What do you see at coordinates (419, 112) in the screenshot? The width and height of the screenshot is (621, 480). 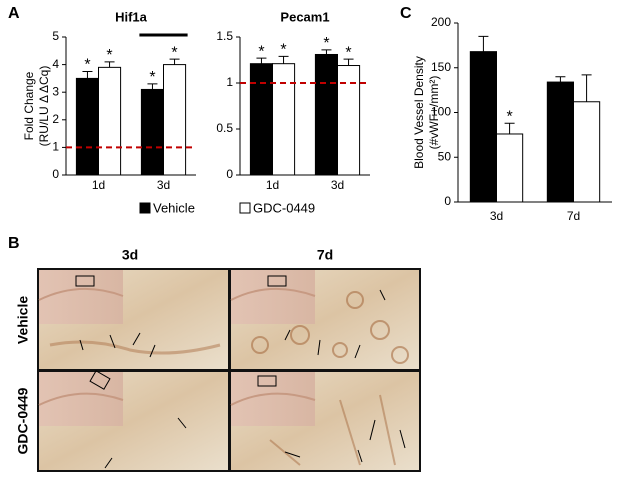 I see `y-axis-label: Blood Vessel Density` at bounding box center [419, 112].